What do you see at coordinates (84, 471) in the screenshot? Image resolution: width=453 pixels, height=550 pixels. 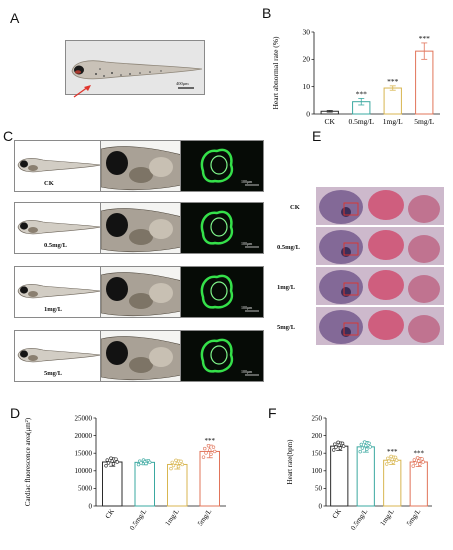 I see `y-tick-label: 10000` at bounding box center [84, 471].